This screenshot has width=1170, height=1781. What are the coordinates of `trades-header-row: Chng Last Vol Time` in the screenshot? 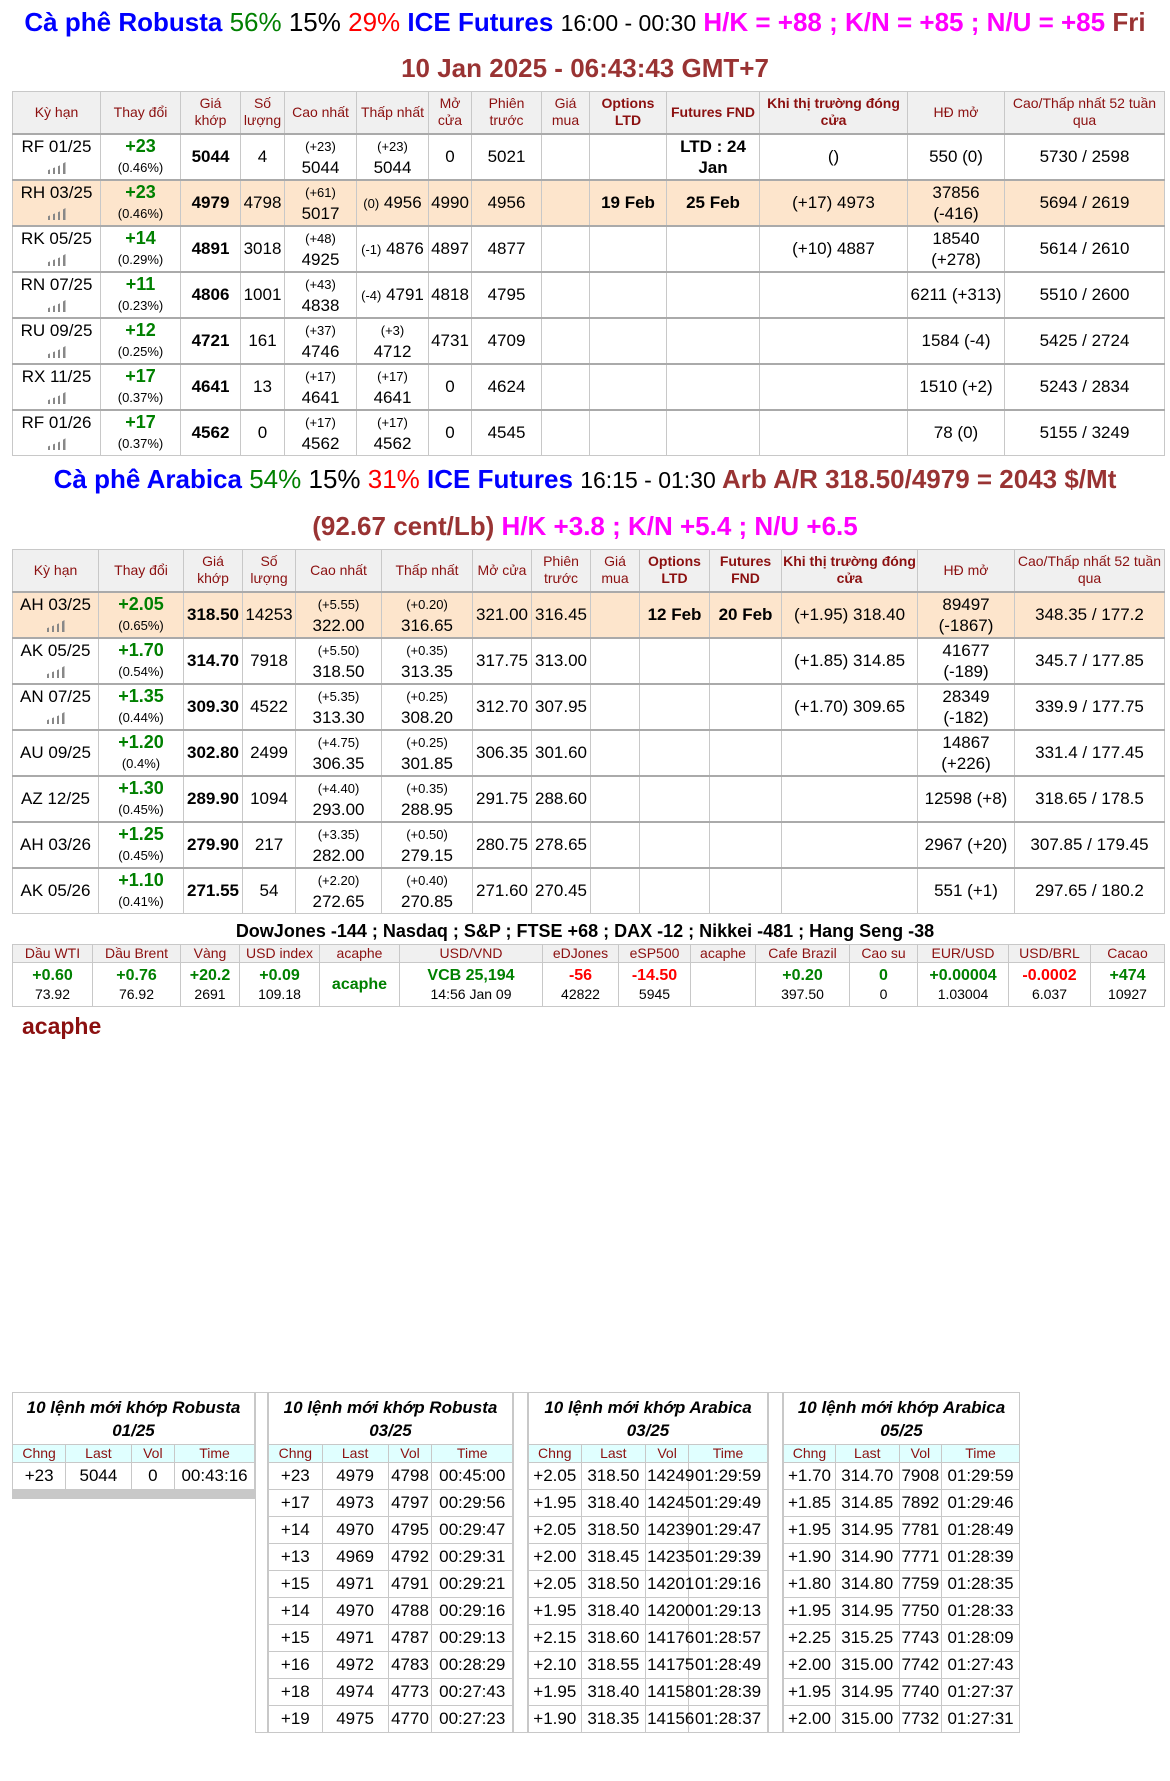 It's located at (133, 1453).